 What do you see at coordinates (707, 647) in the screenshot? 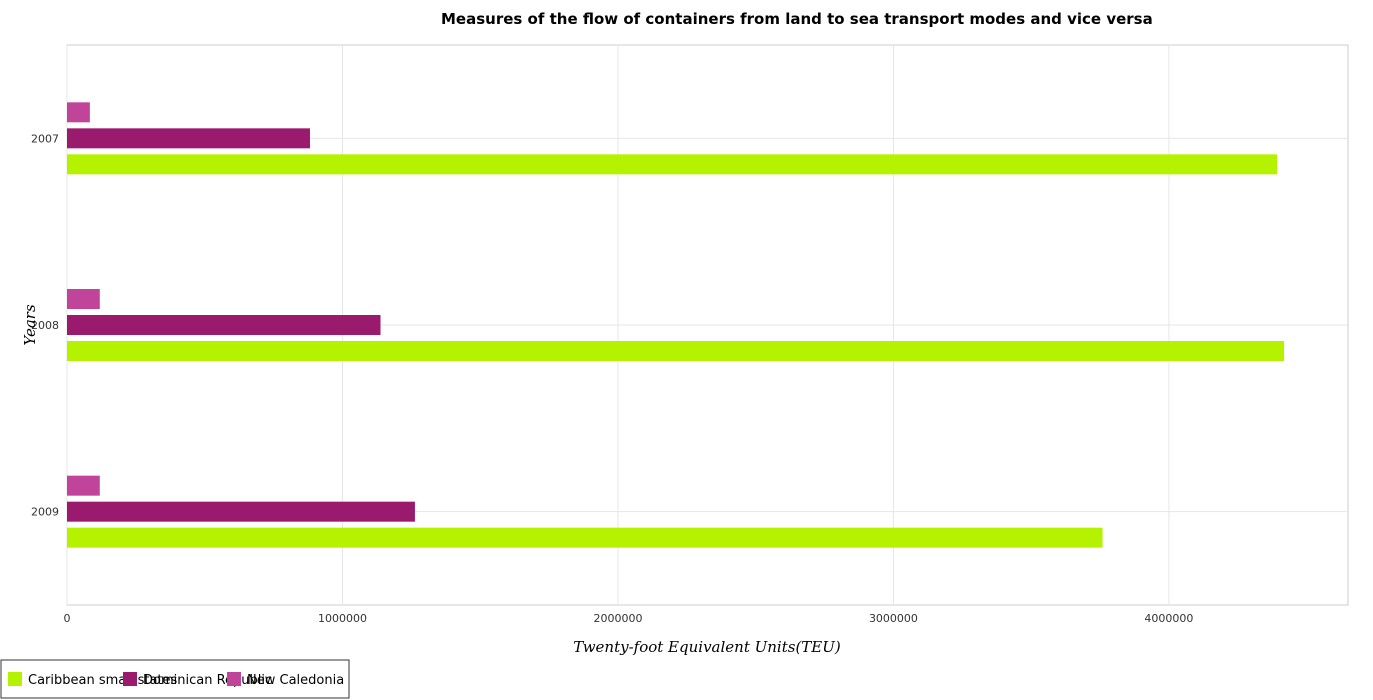
I see `x-axis-label: Twenty-foot Equivalent Units(TEU)` at bounding box center [707, 647].